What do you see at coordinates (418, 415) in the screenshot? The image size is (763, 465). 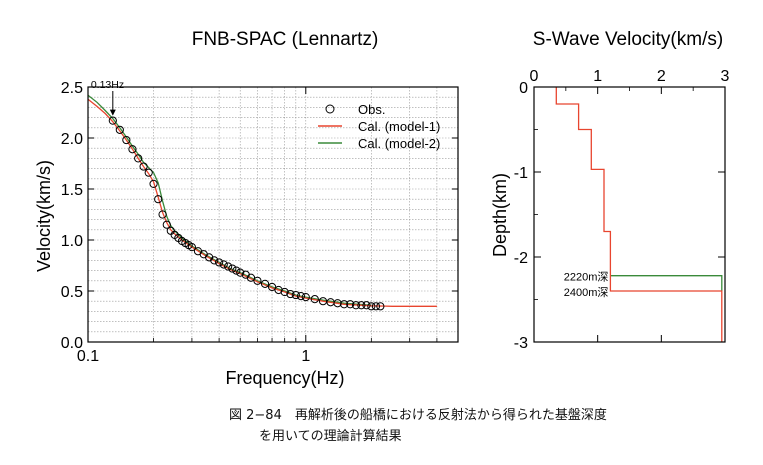 I see `caption-line-1: 図 2−84 再解析後の船橋における反射法から得られた基盤深度` at bounding box center [418, 415].